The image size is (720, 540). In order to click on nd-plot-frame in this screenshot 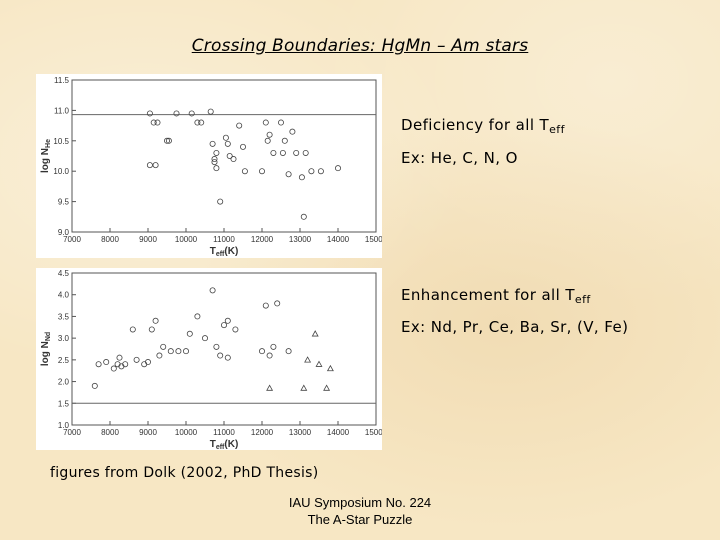, I will do `click(224, 349)`.